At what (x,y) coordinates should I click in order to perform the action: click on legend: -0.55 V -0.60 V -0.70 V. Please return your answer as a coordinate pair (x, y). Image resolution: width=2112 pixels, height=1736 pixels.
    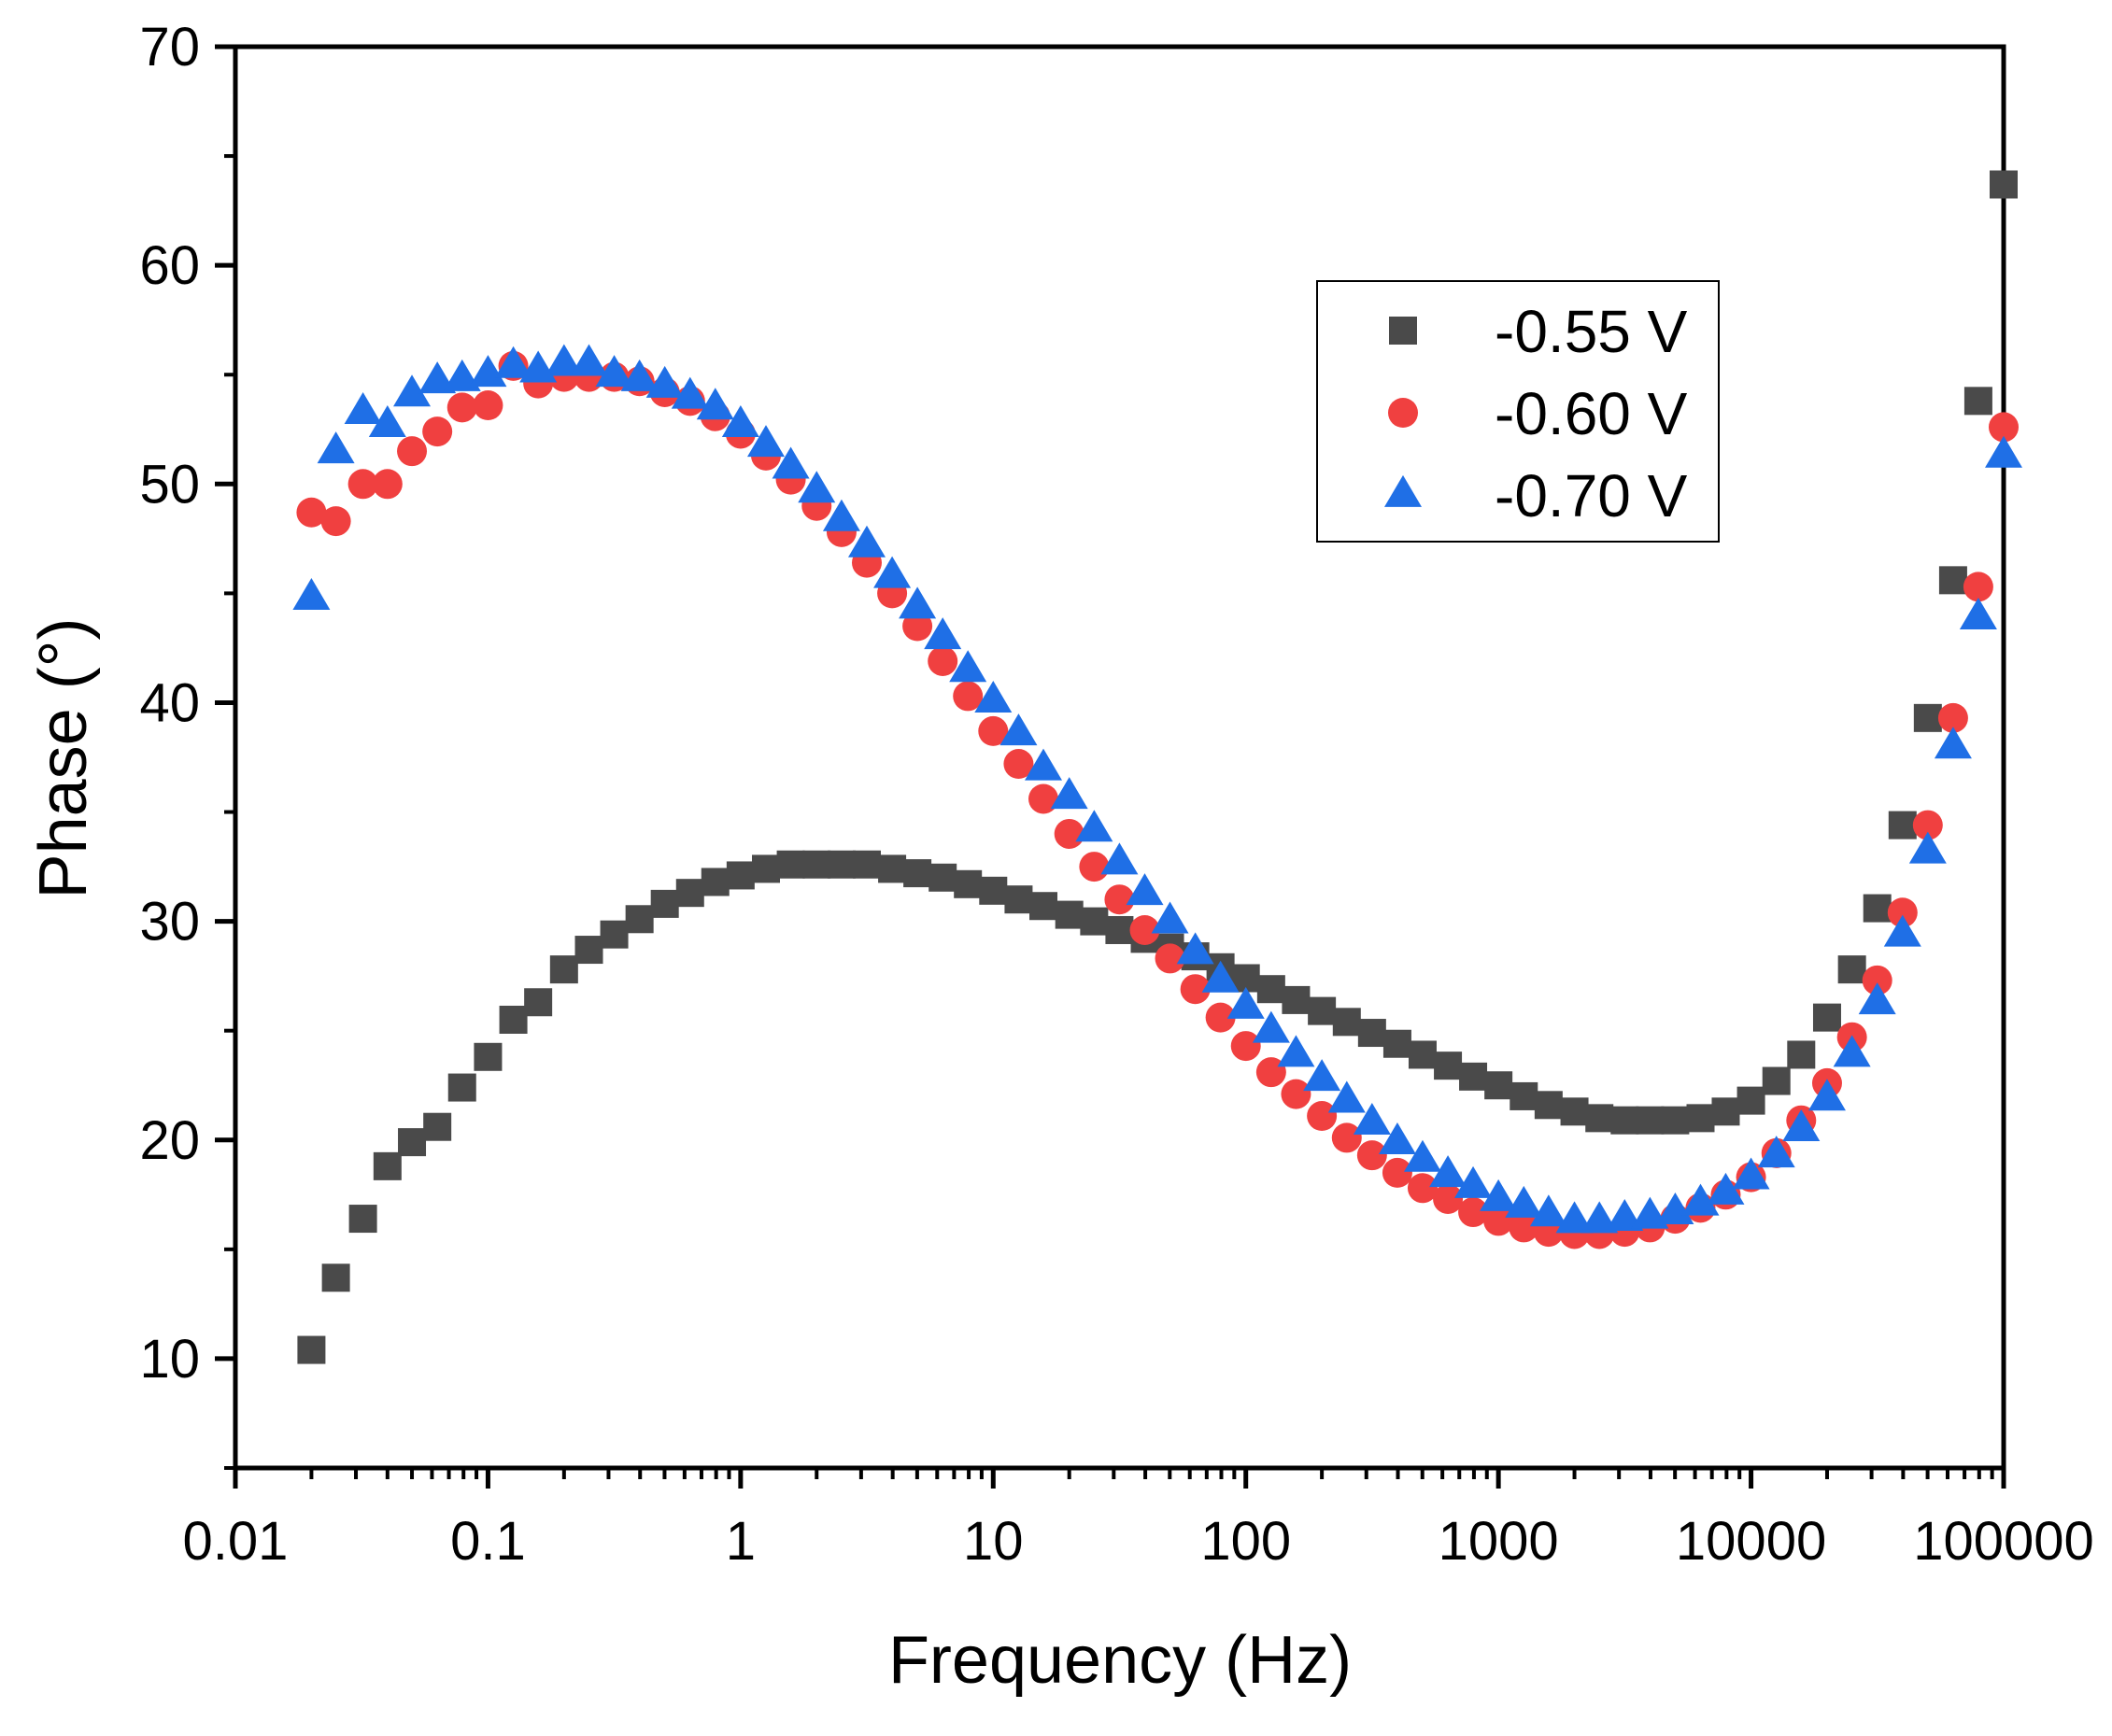
    Looking at the image, I should click on (1518, 411).